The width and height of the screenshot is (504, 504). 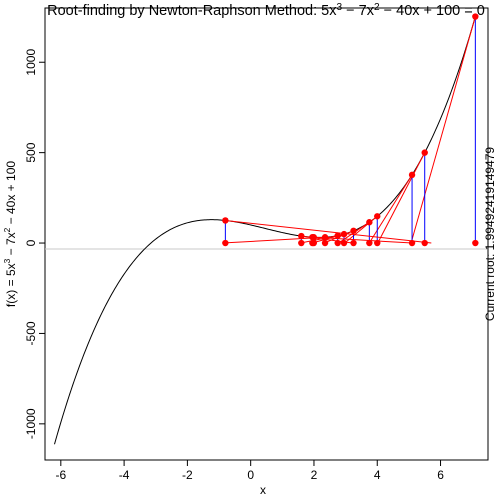 I want to click on x-axis: -6 -4 -2 0 2 4 6, so click(x=249, y=471).